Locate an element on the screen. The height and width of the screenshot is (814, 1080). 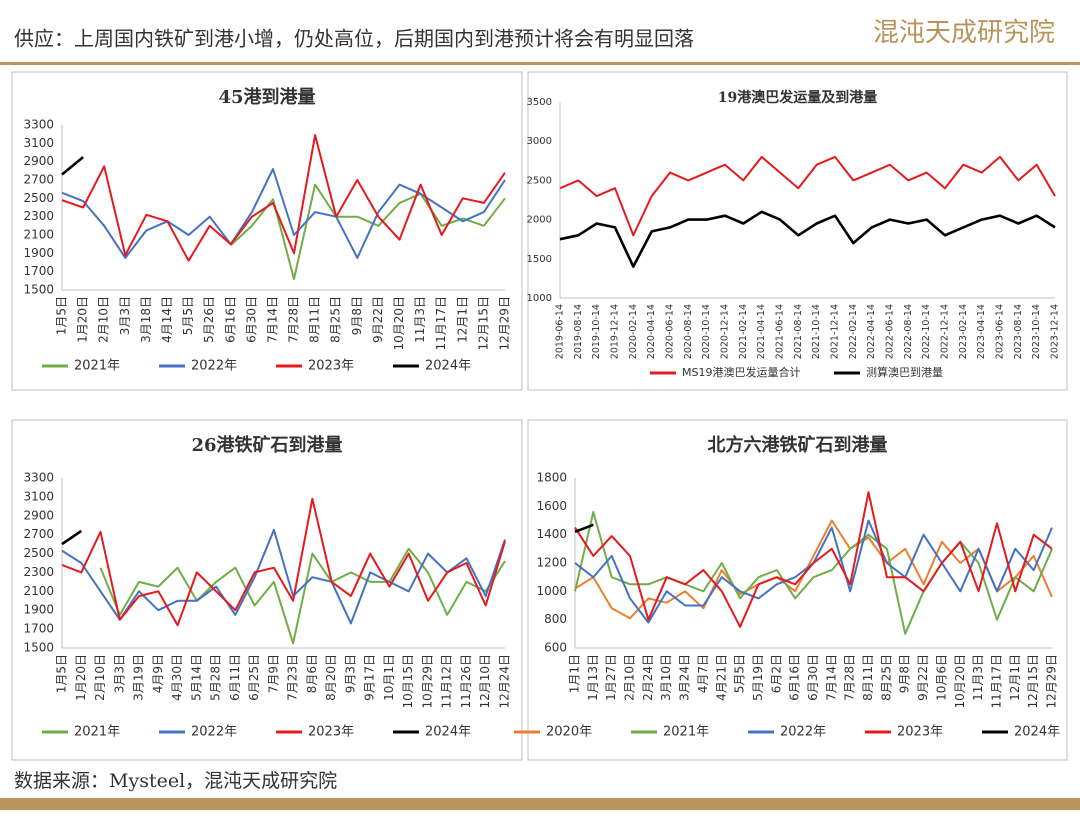
x-tick-label: 10月29日 is located at coordinates (427, 681).